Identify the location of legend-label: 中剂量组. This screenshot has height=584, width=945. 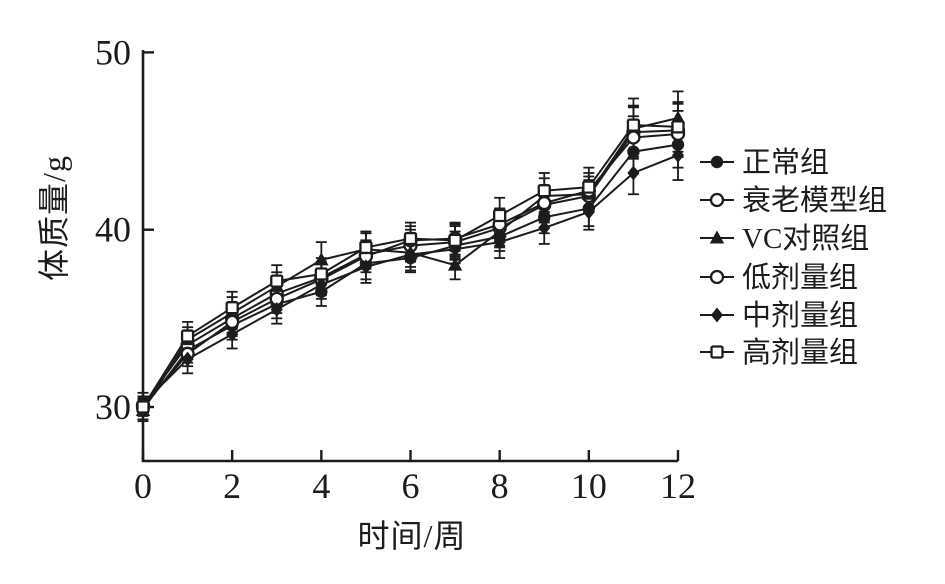
(800, 315).